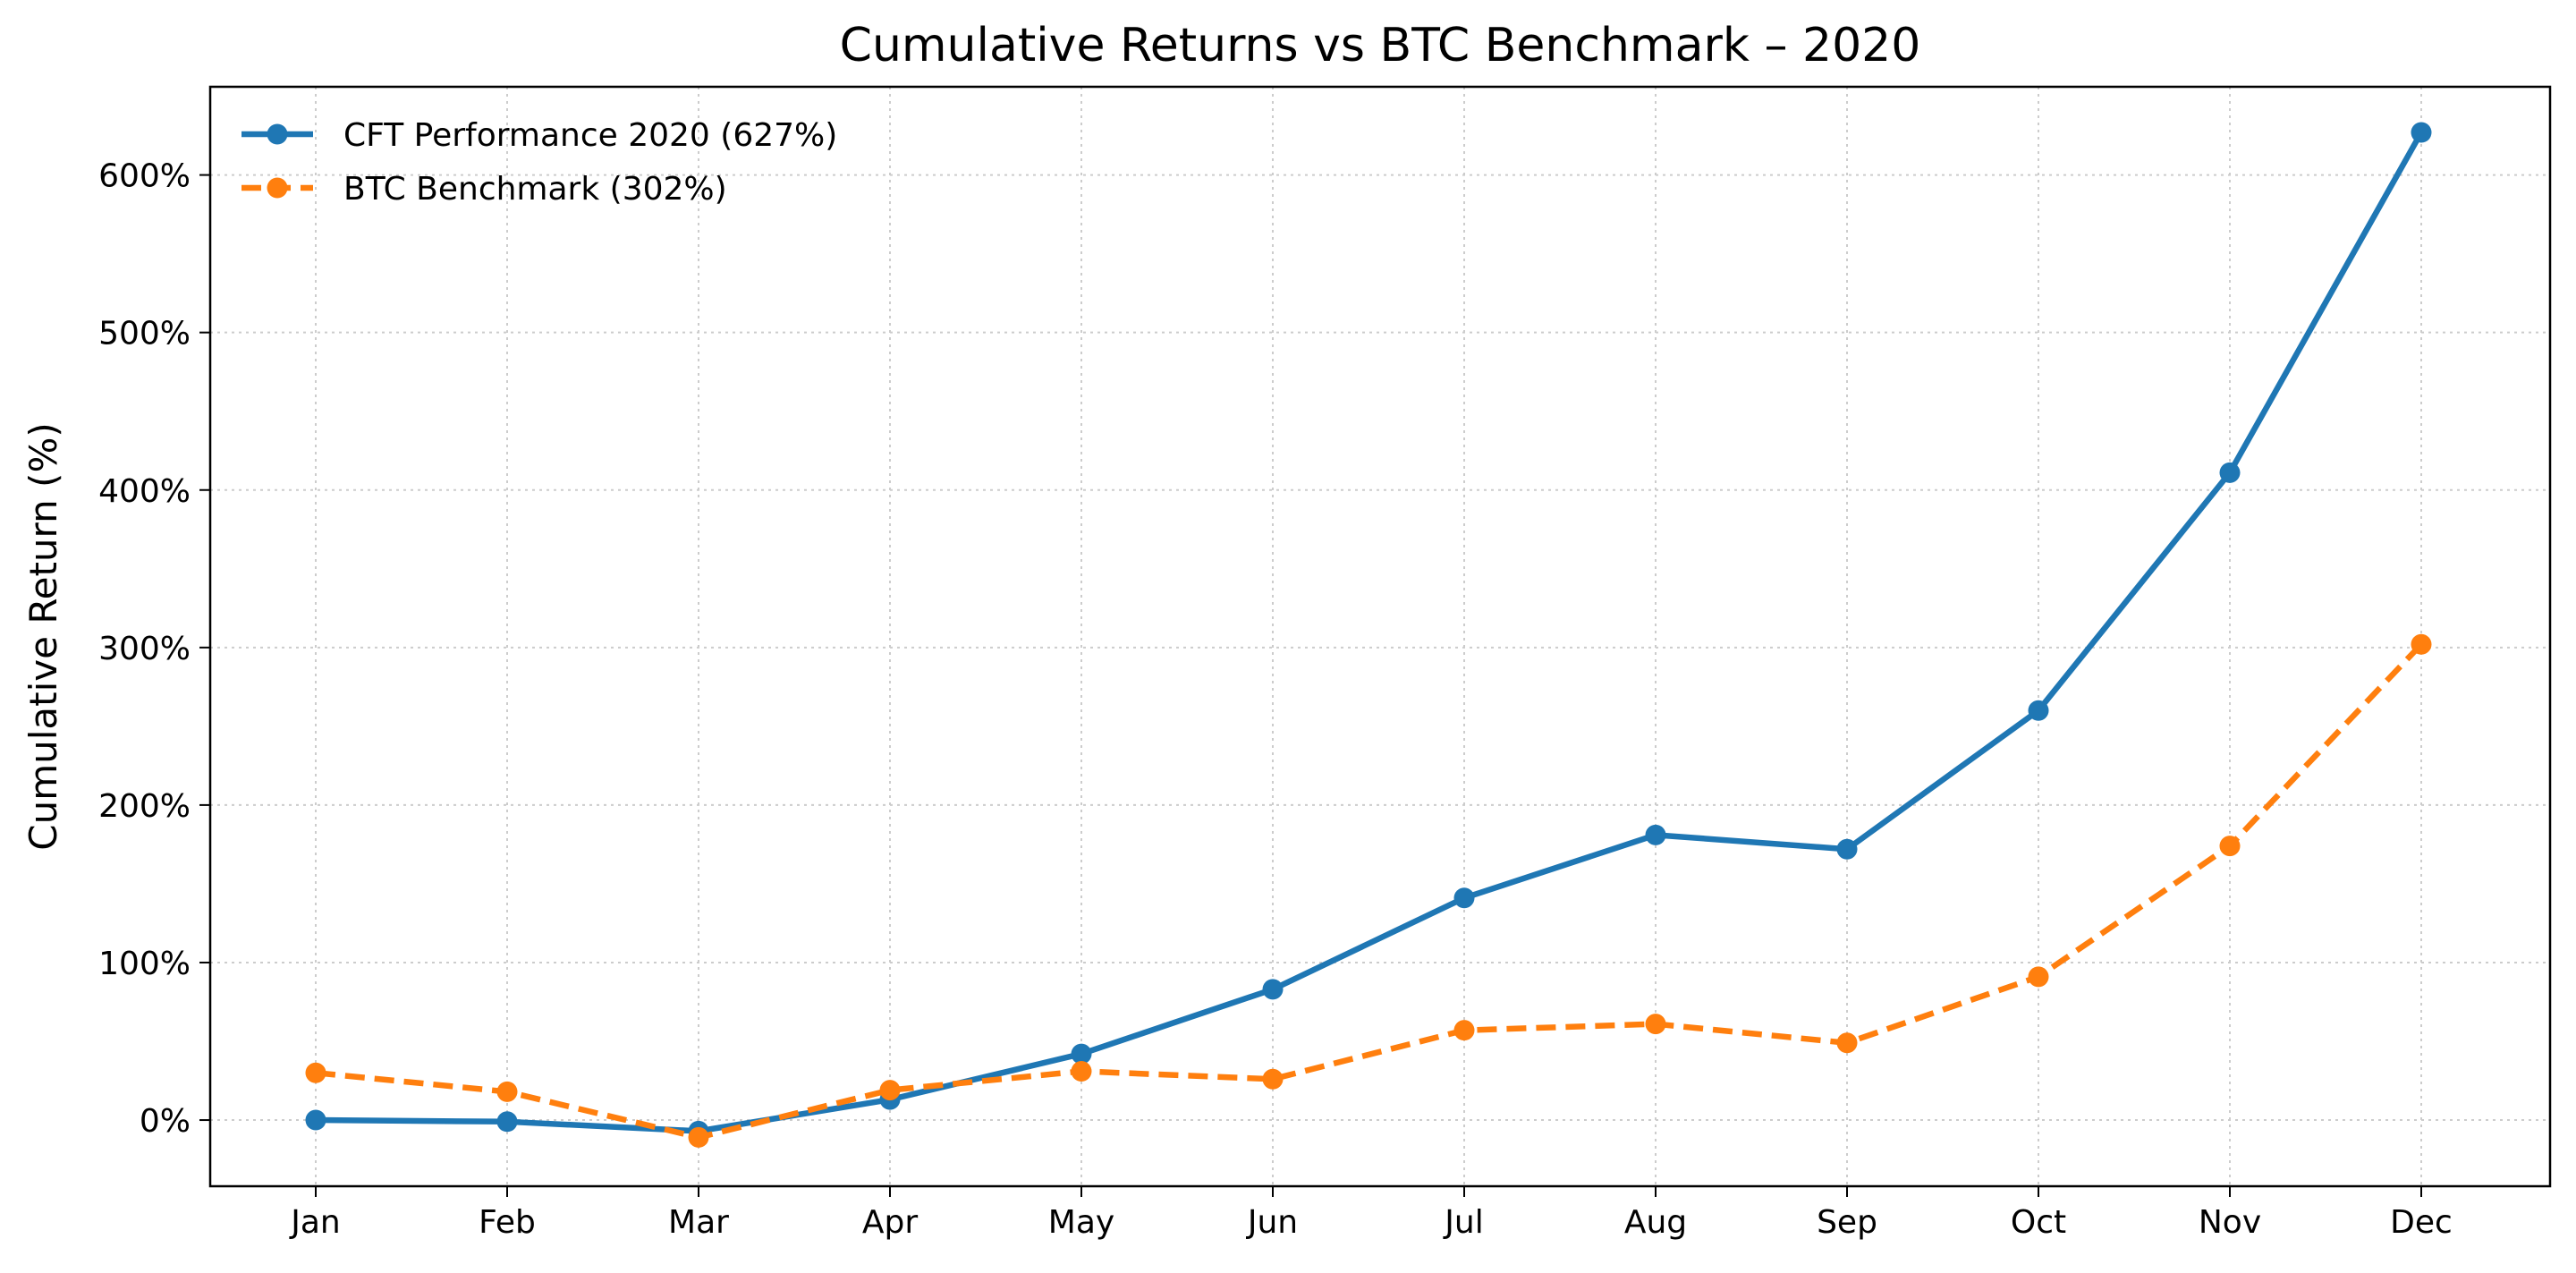  Describe the element at coordinates (144, 649) in the screenshot. I see `y-tick-label: 300%` at that location.